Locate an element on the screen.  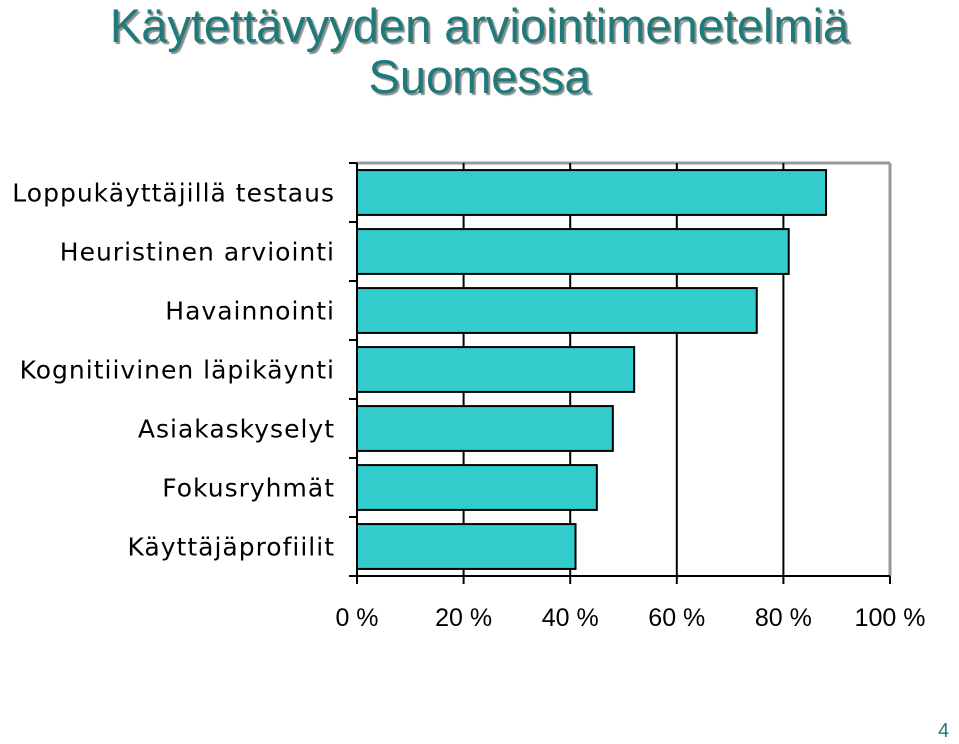
category-label: Kognitiivinen läpikäynti is located at coordinates (177, 370).